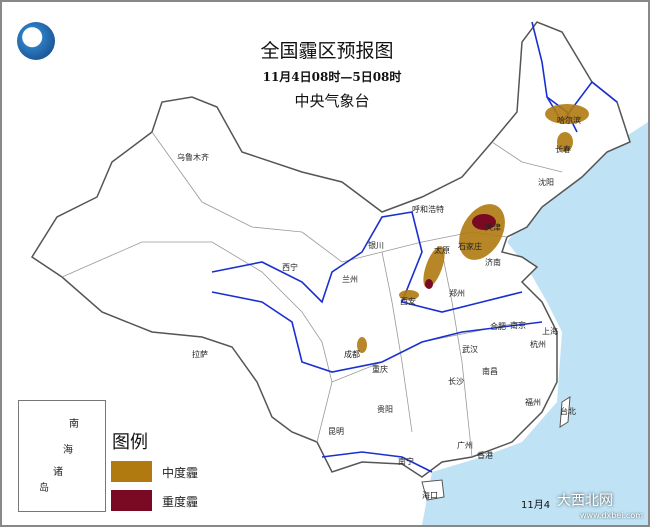  I want to click on watermark-url: www.dxbei.com, so click(612, 515).